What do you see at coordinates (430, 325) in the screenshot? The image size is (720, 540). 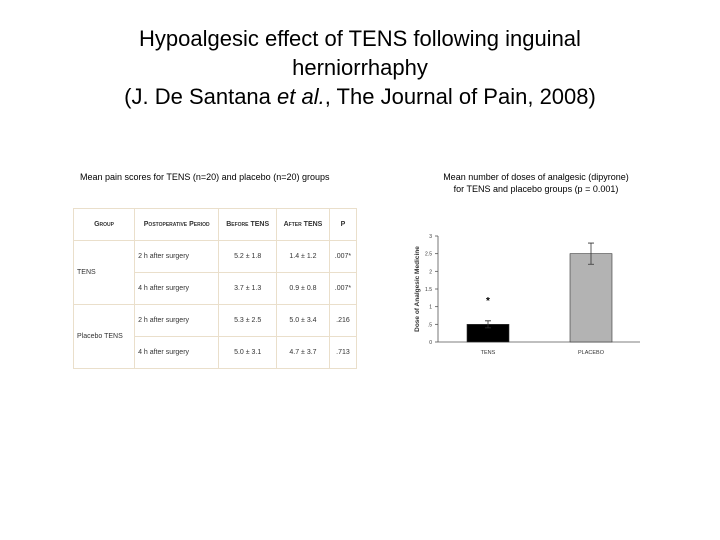 I see `y-tick-label: .5` at bounding box center [430, 325].